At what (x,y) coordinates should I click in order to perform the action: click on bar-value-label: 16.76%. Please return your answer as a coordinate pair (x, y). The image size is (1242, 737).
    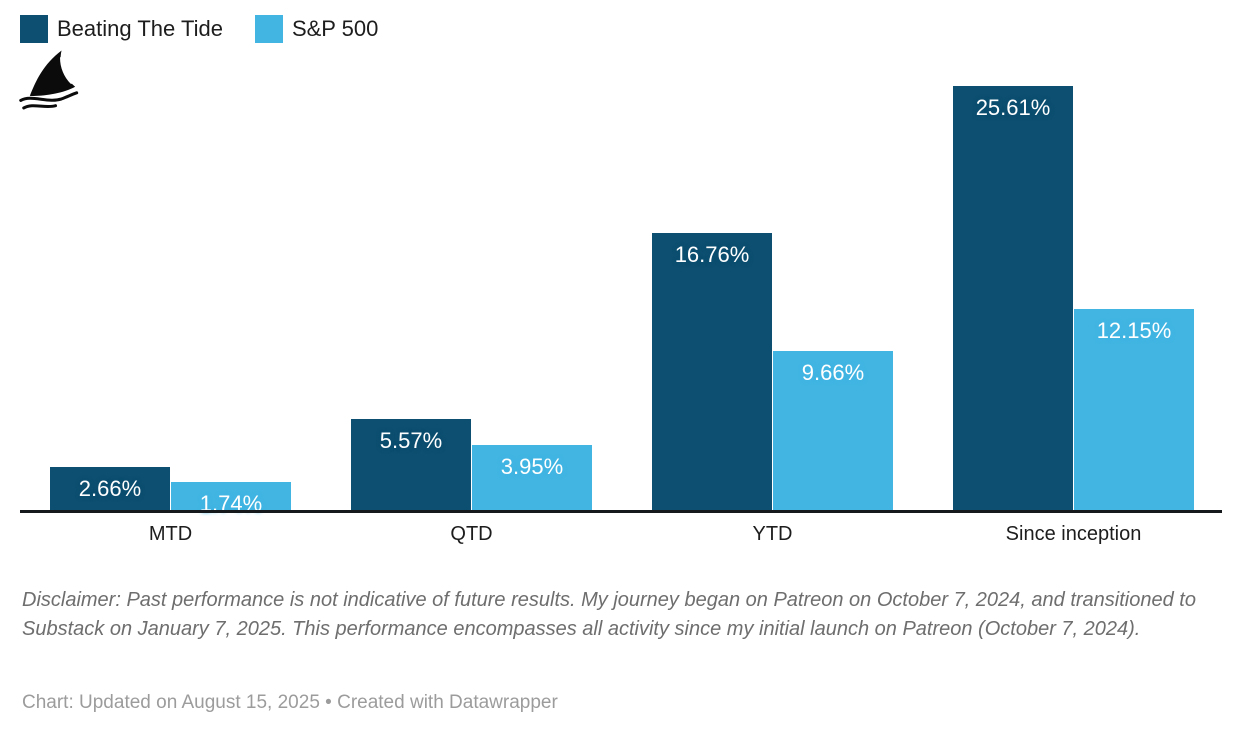
    Looking at the image, I should click on (712, 254).